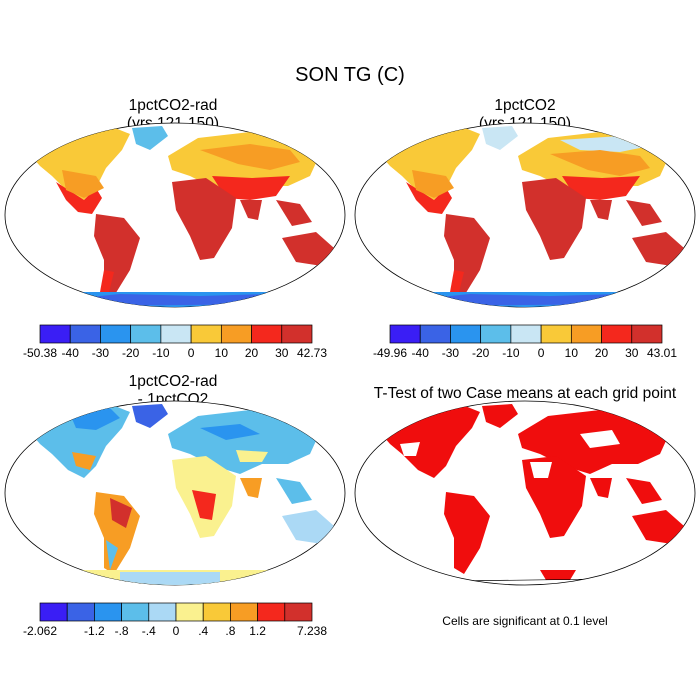 This screenshot has height=700, width=700. Describe the element at coordinates (176, 631) in the screenshot. I see `colorbar-3-label: 0` at that location.